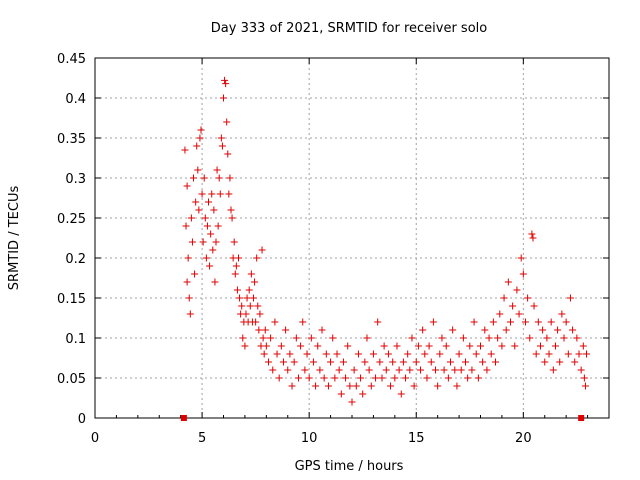 This screenshot has height=480, width=640. I want to click on x-tick-label: 5, so click(202, 438).